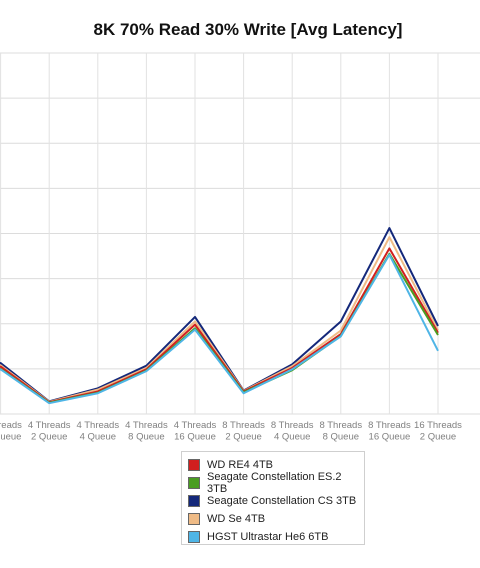 The image size is (480, 568). I want to click on x-tick-label: 8 Threads 2 Queue, so click(243, 431).